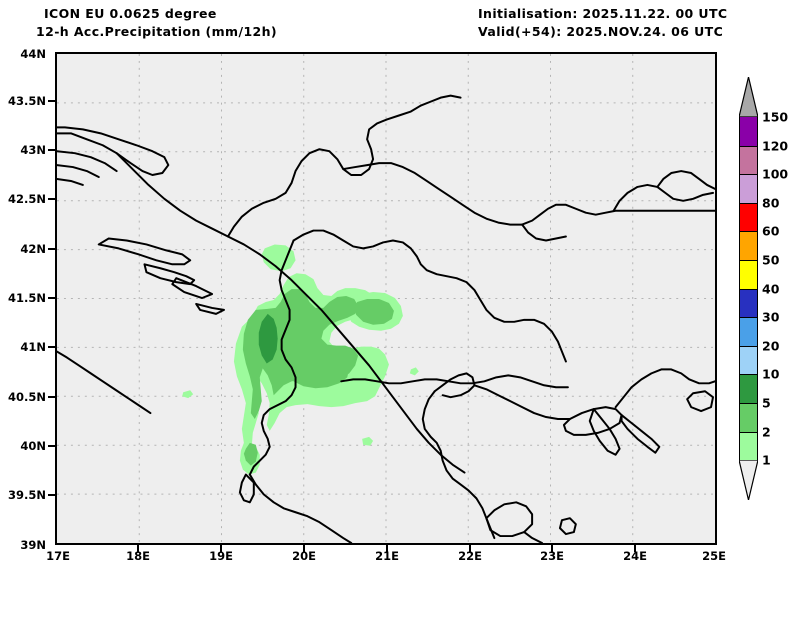 The height and width of the screenshot is (618, 800). I want to click on y-tick-42.5, so click(51, 199).